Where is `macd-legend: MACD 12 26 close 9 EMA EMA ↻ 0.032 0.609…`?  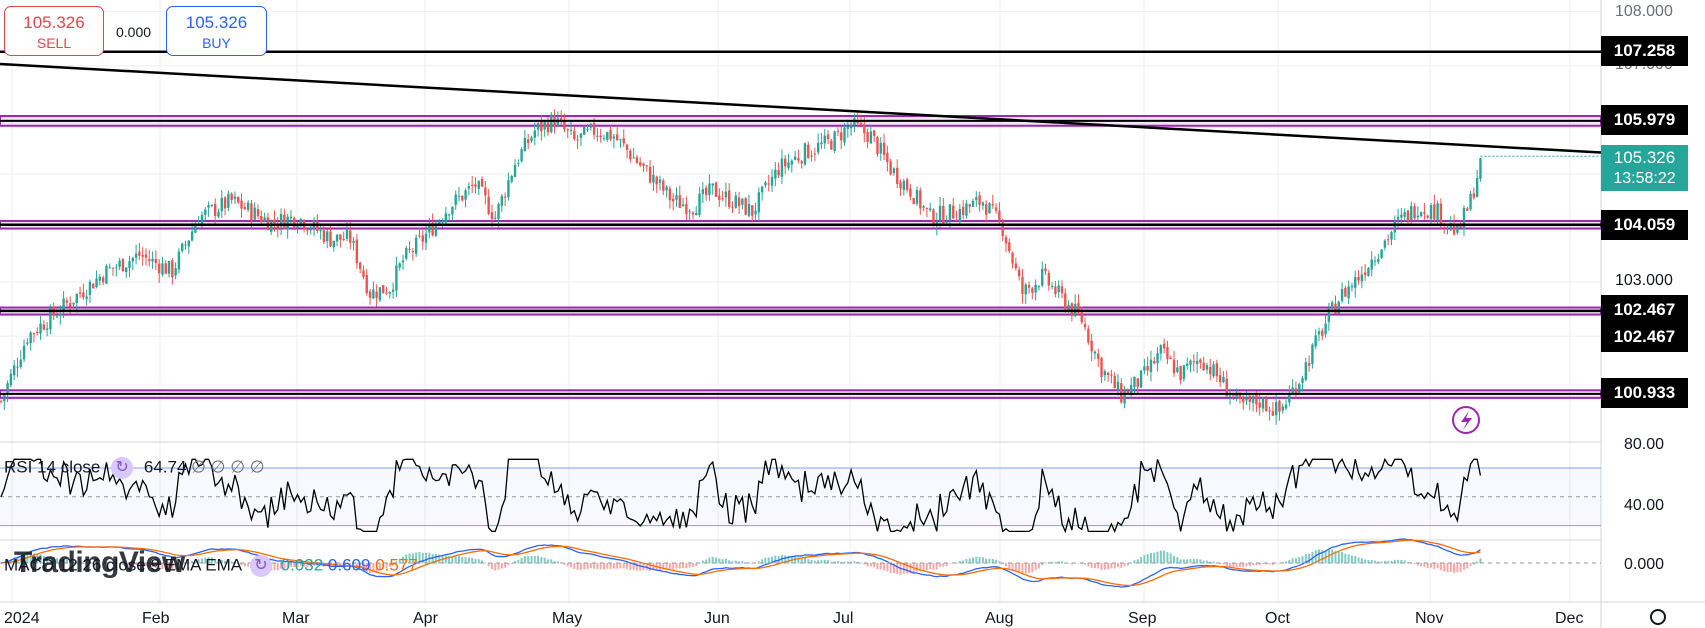 macd-legend: MACD 12 26 close 9 EMA EMA ↻ 0.032 0.609… is located at coordinates (211, 566).